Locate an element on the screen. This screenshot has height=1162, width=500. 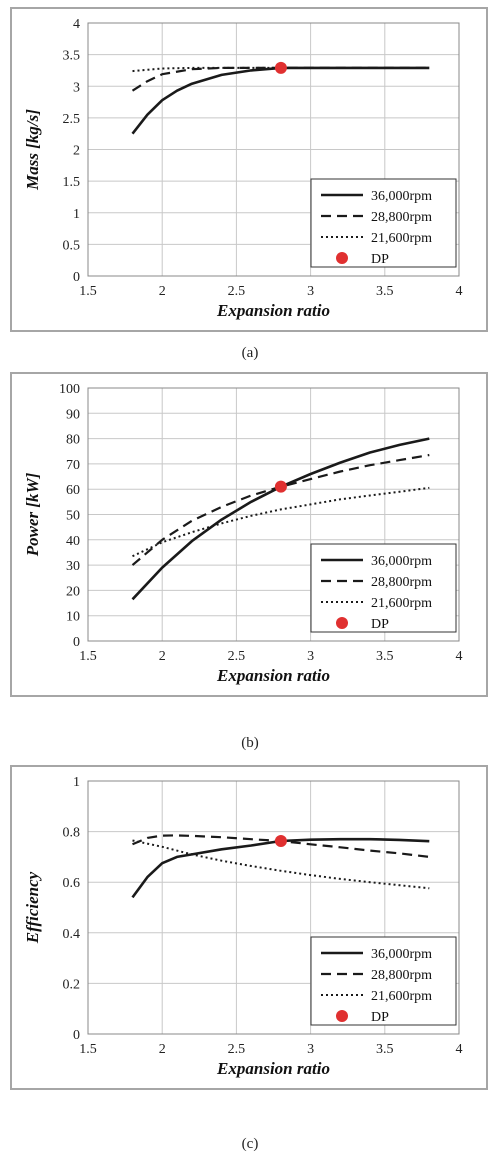
y-tick-label: 30 is located at coordinates (73, 566).